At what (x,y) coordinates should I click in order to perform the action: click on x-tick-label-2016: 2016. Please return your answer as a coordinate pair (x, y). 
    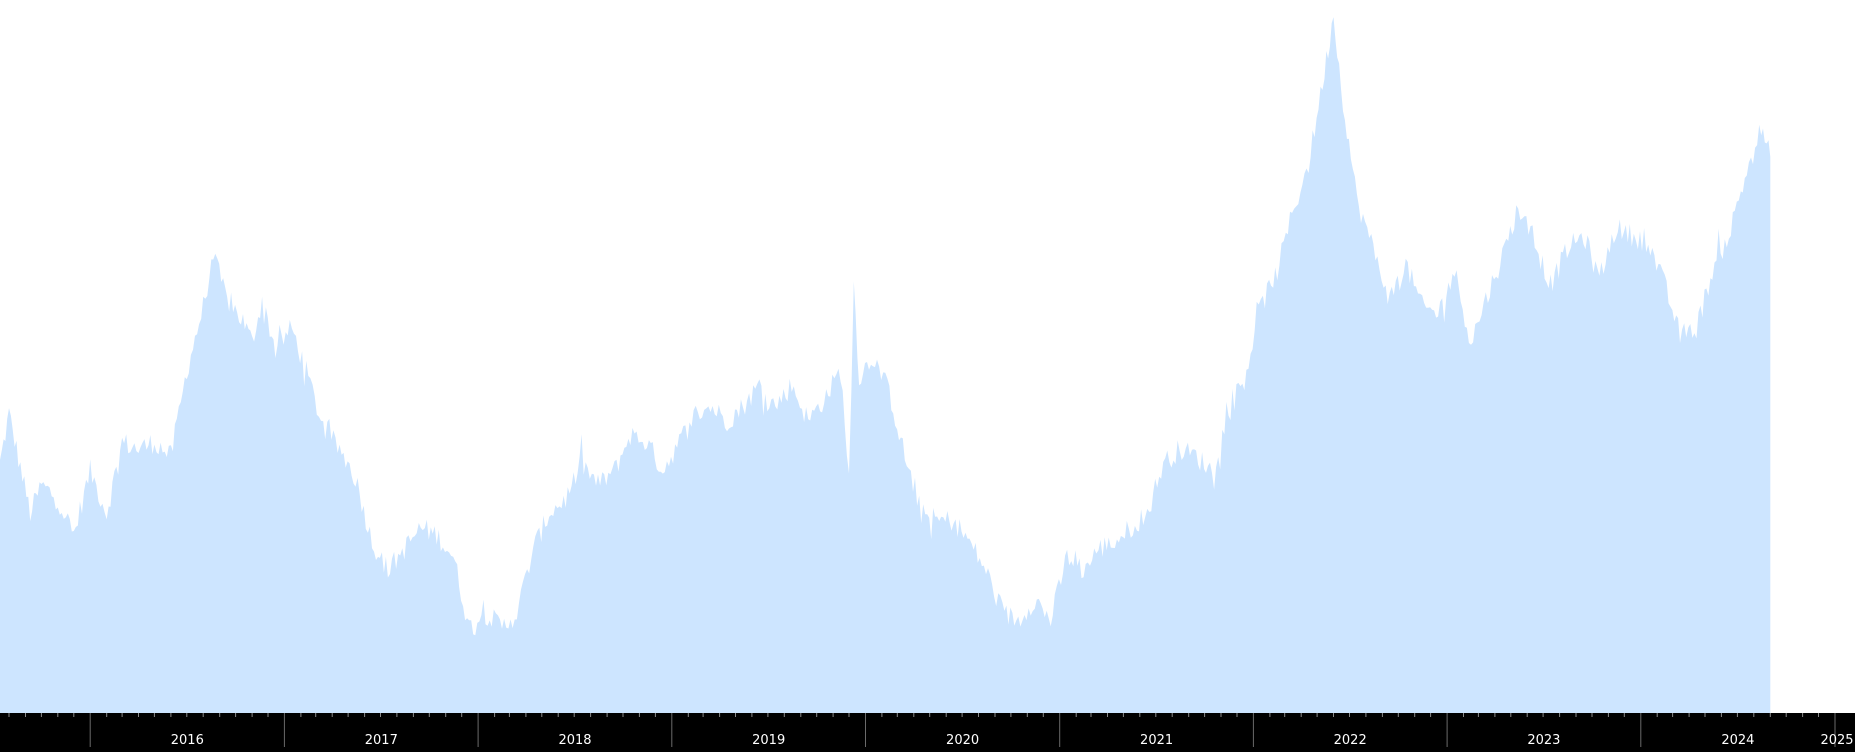
    Looking at the image, I should click on (187, 740).